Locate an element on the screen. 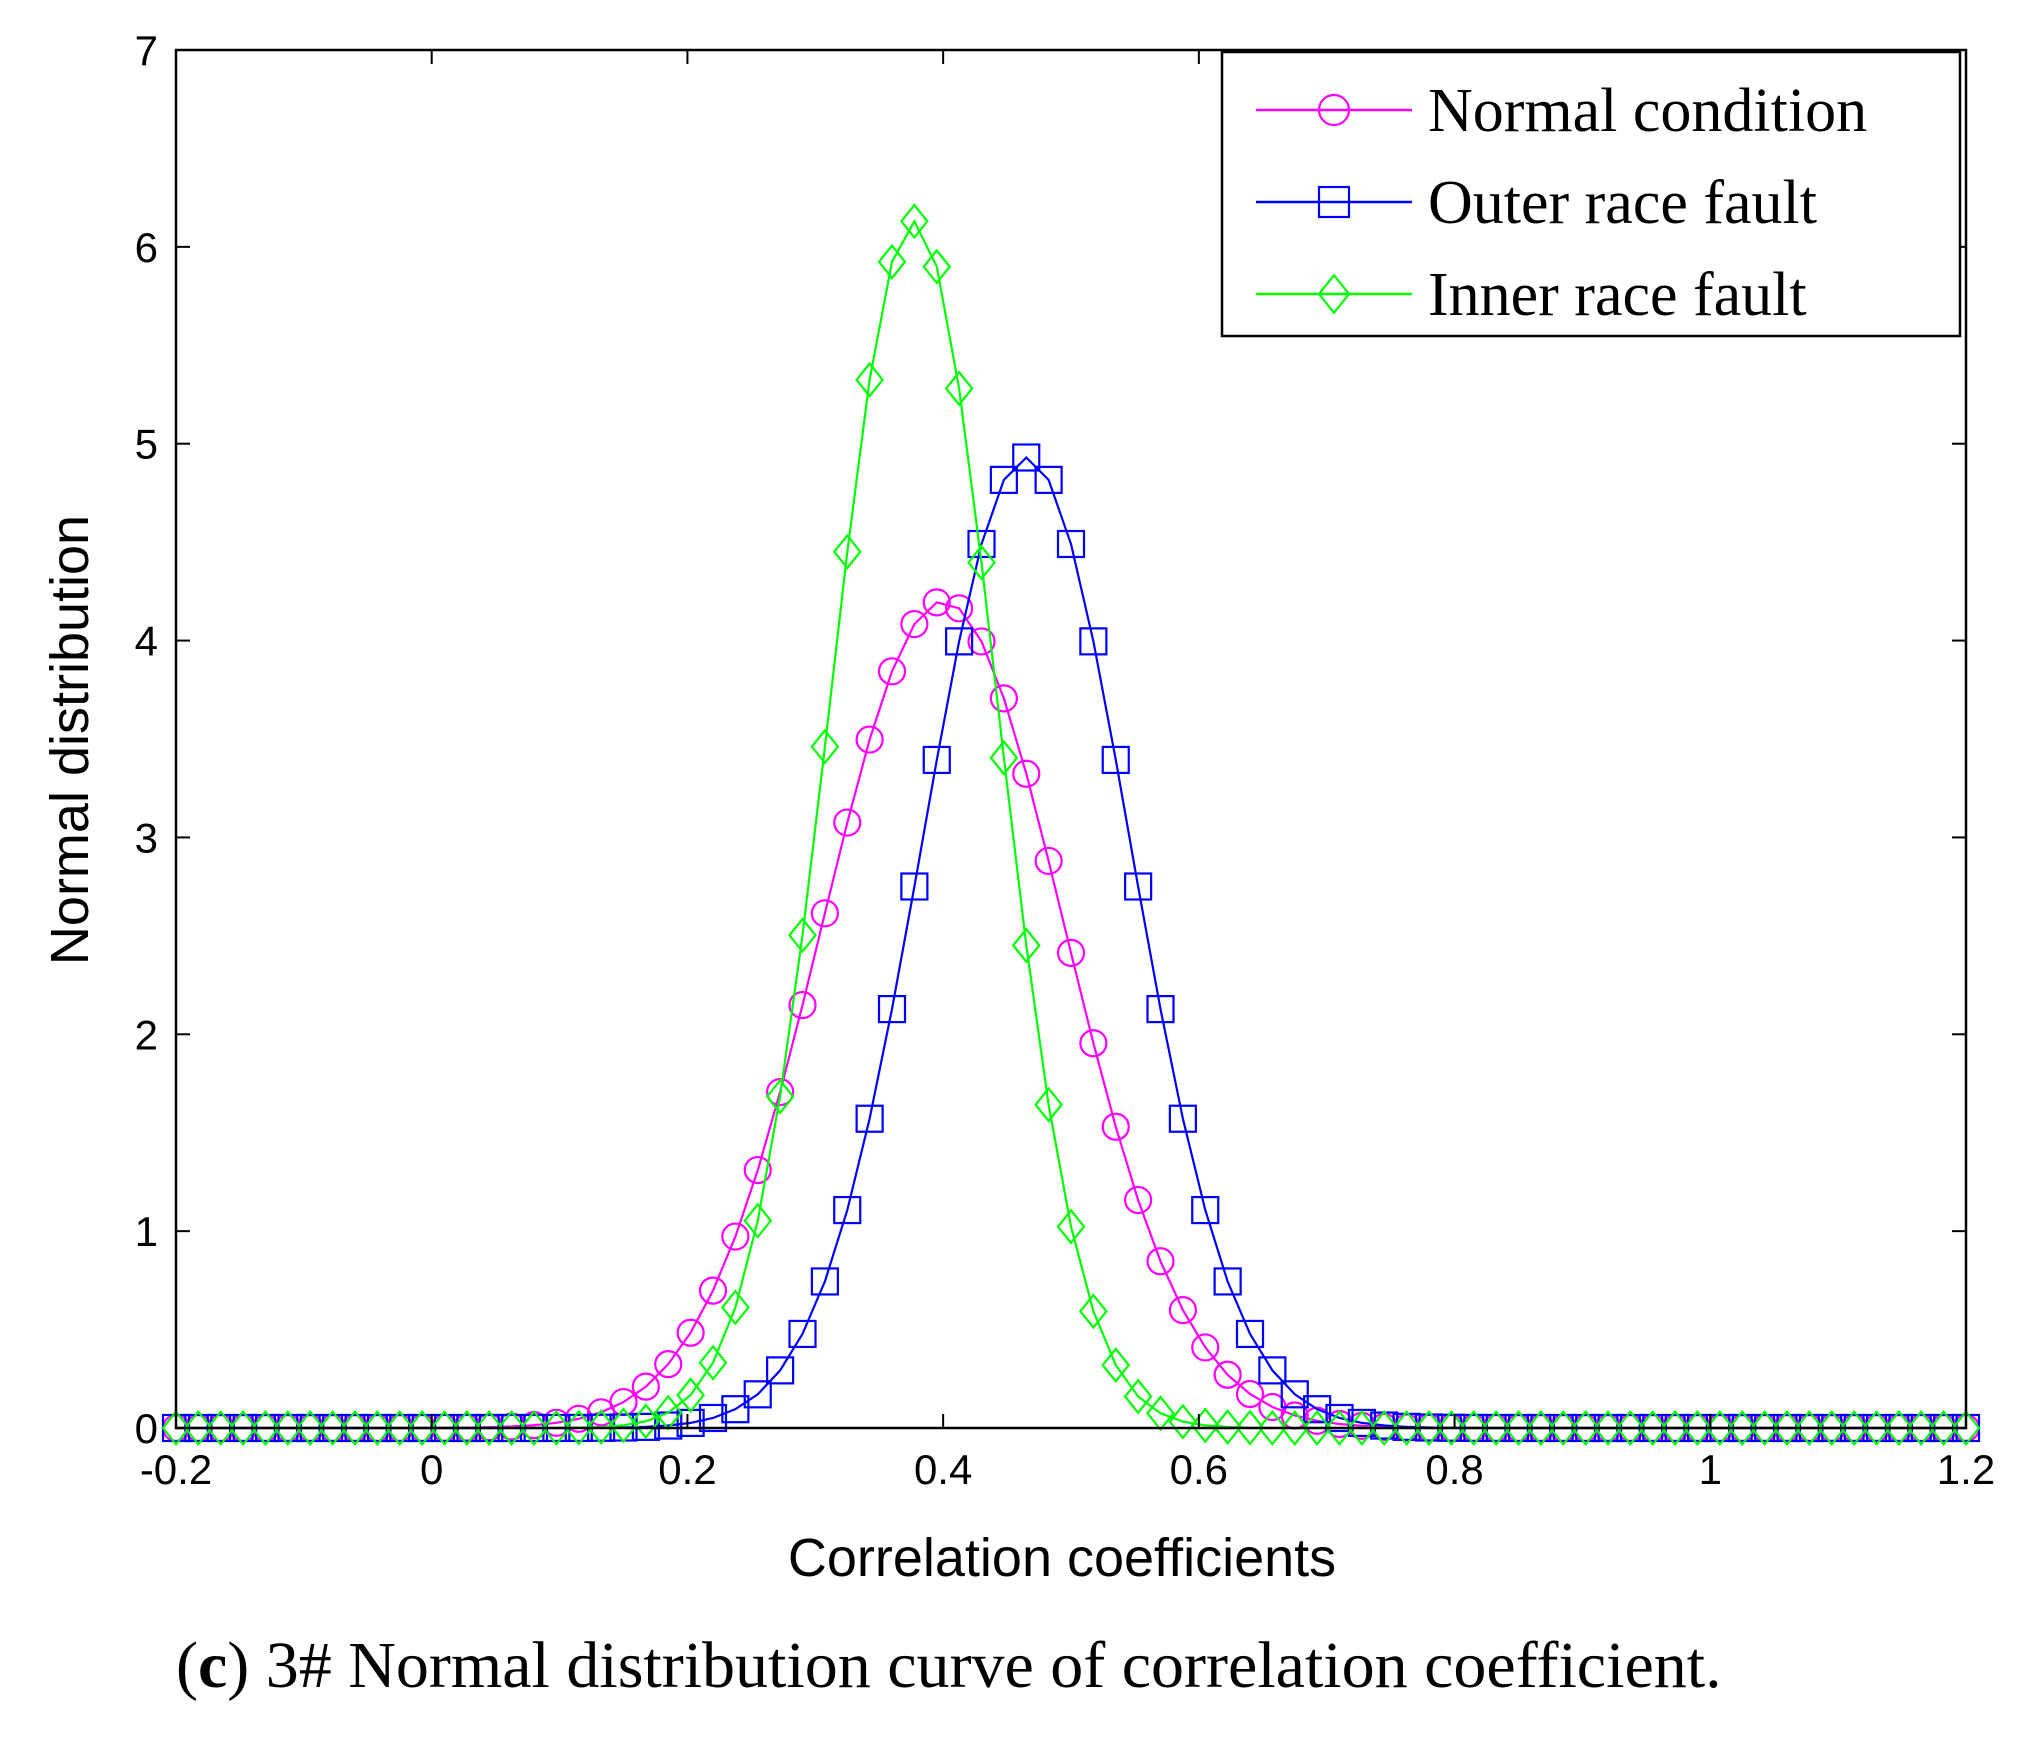 Image resolution: width=2024 pixels, height=1744 pixels. x-tick-label: 0.2 is located at coordinates (687, 1469).